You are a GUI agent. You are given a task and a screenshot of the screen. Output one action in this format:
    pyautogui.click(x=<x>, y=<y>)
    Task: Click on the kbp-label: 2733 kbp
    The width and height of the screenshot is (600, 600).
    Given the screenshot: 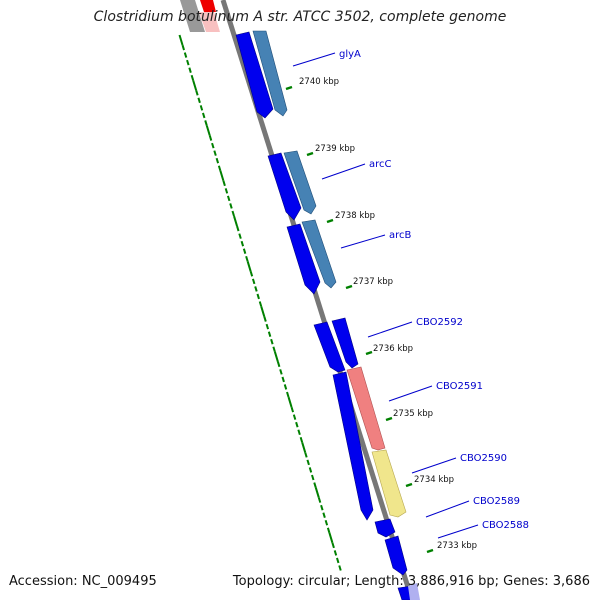 What is the action you would take?
    pyautogui.click(x=457, y=546)
    